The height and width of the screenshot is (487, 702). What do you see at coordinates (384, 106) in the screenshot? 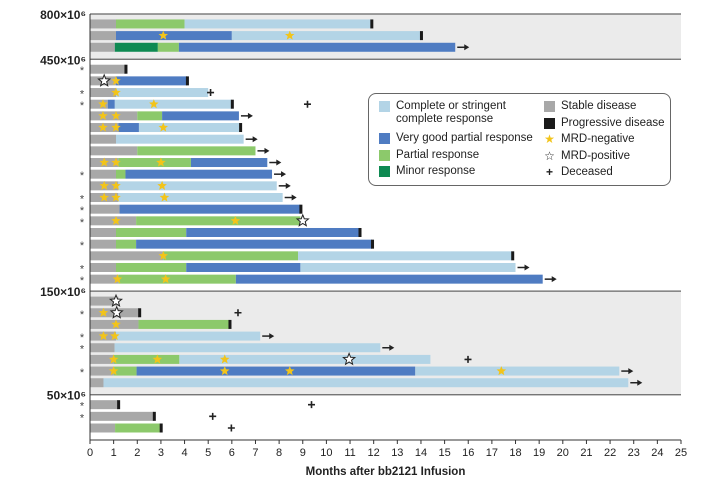
I see `cr-swatch` at bounding box center [384, 106].